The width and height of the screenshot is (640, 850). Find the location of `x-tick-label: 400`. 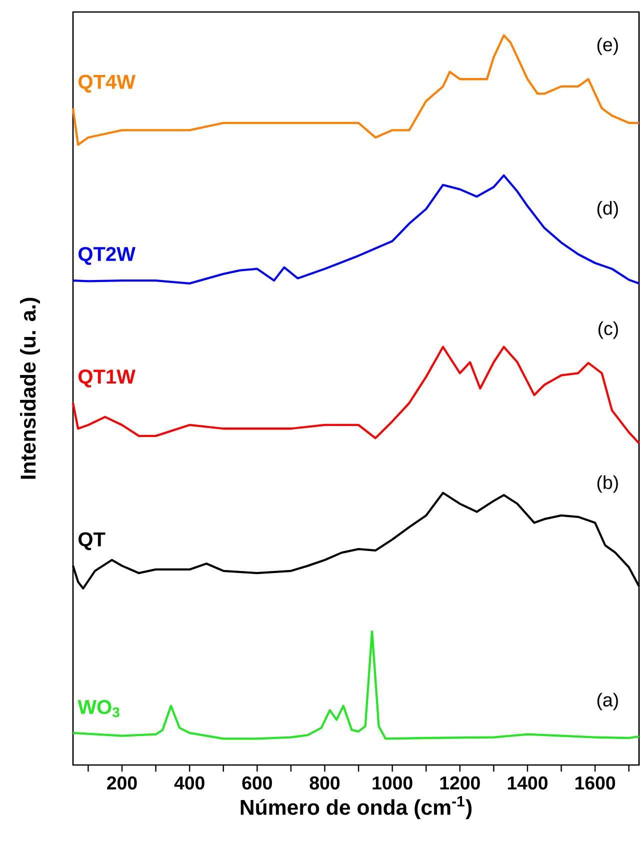

x-tick-label: 400 is located at coordinates (189, 783).